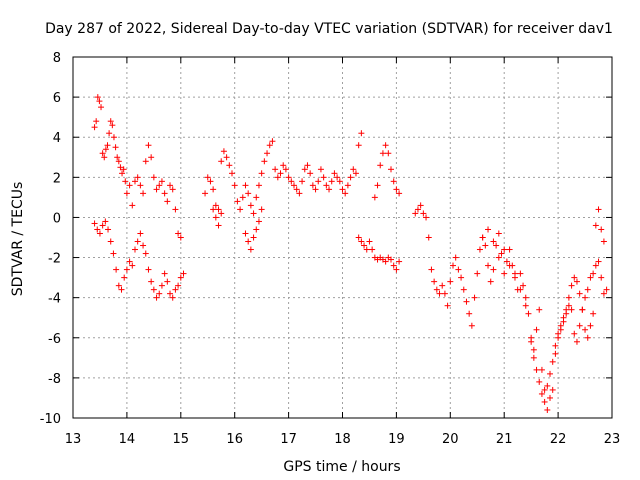 This screenshot has height=480, width=640. What do you see at coordinates (54, 339) in the screenshot?
I see `y-tick-label: -6` at bounding box center [54, 339].